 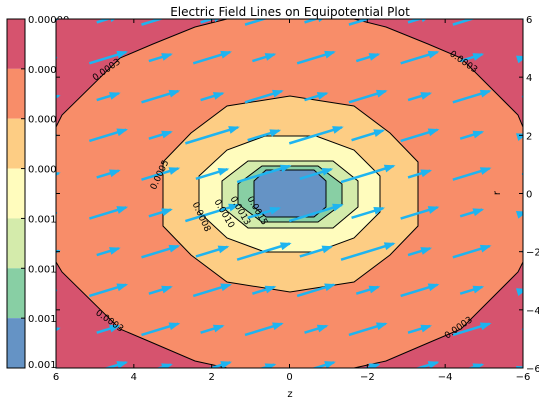 What do you see at coordinates (367, 377) in the screenshot?
I see `x-tick-label: −2` at bounding box center [367, 377].